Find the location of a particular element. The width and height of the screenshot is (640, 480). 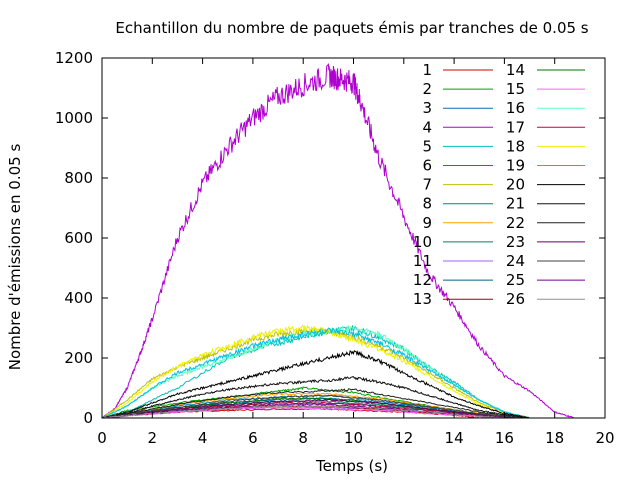

x-tick-label: 20 is located at coordinates (604, 438).